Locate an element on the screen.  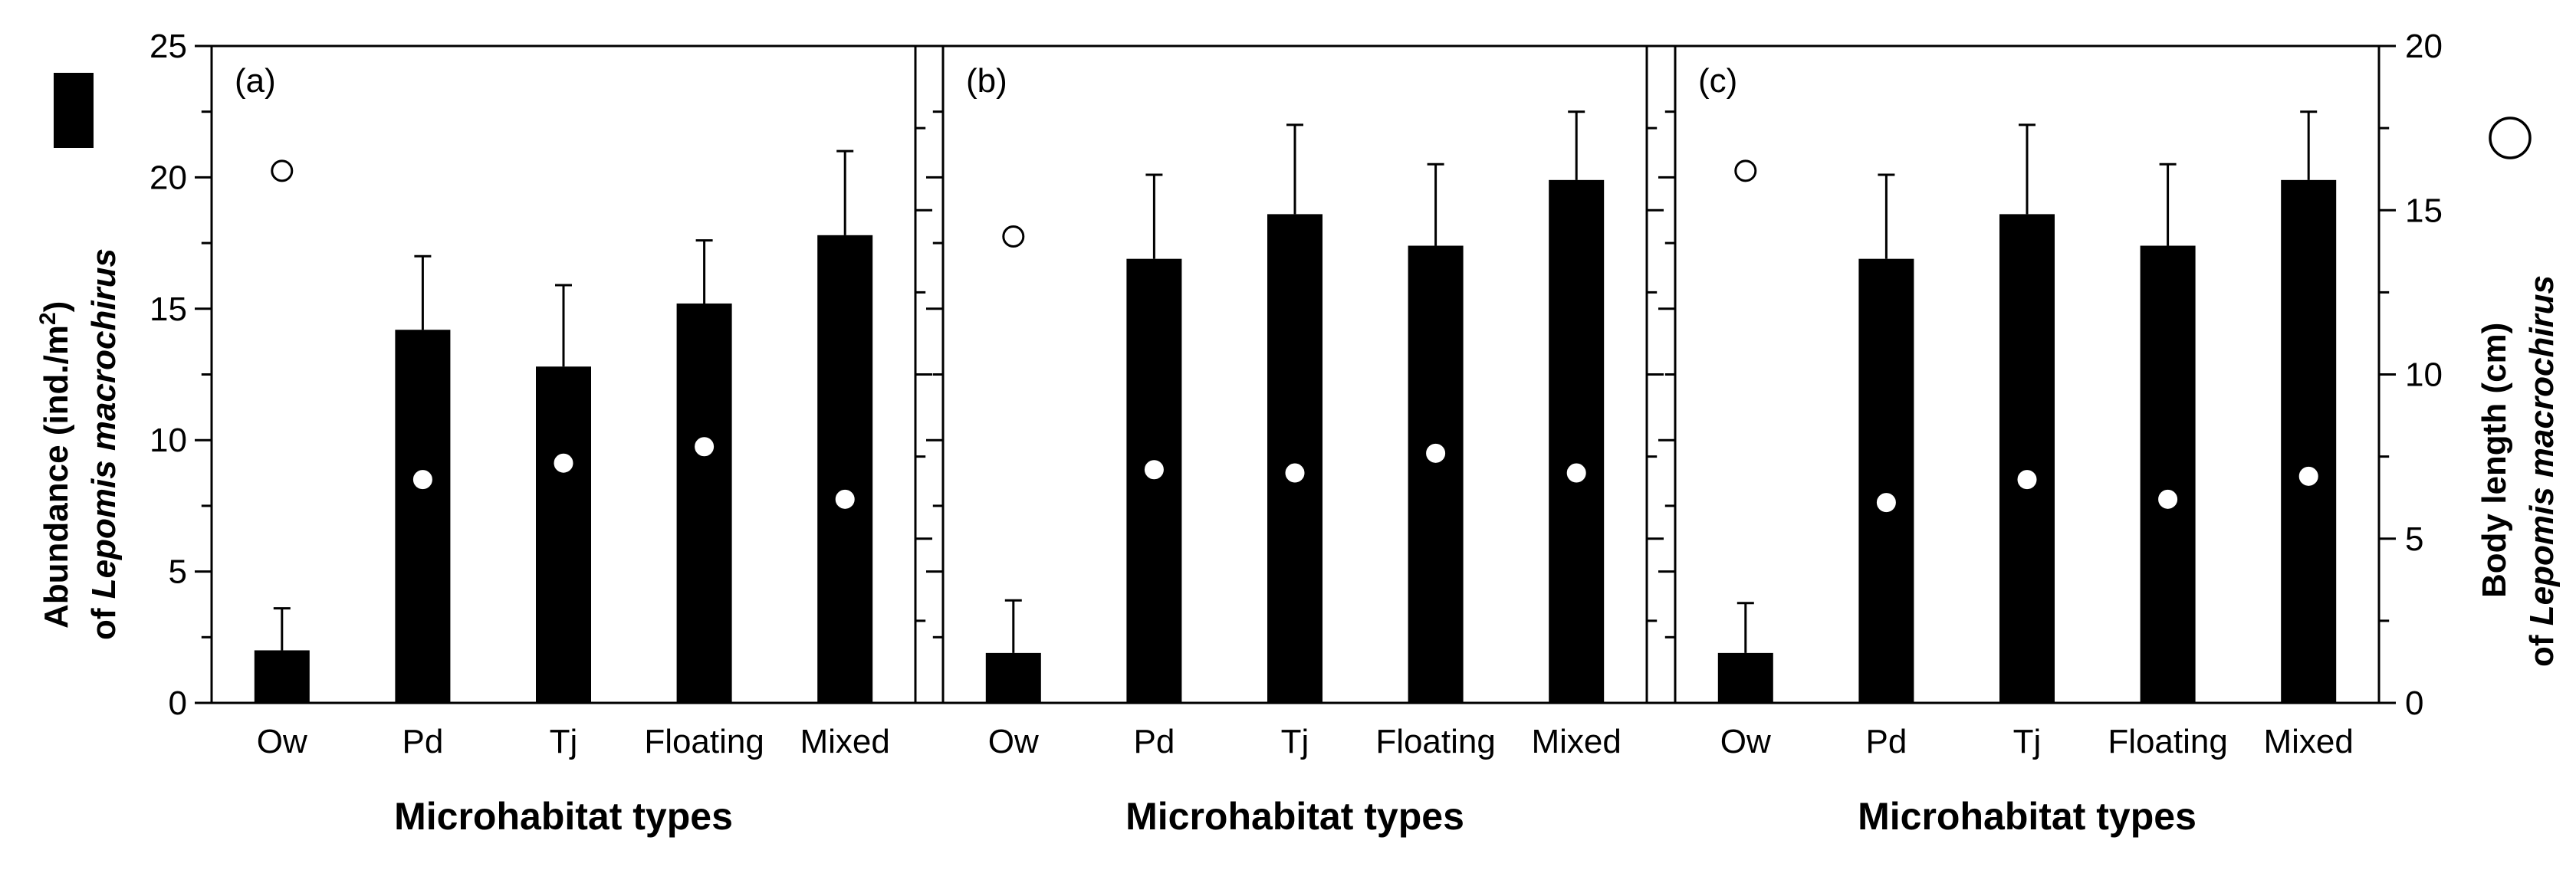
y-right-tick-label: 15 is located at coordinates (2424, 210).